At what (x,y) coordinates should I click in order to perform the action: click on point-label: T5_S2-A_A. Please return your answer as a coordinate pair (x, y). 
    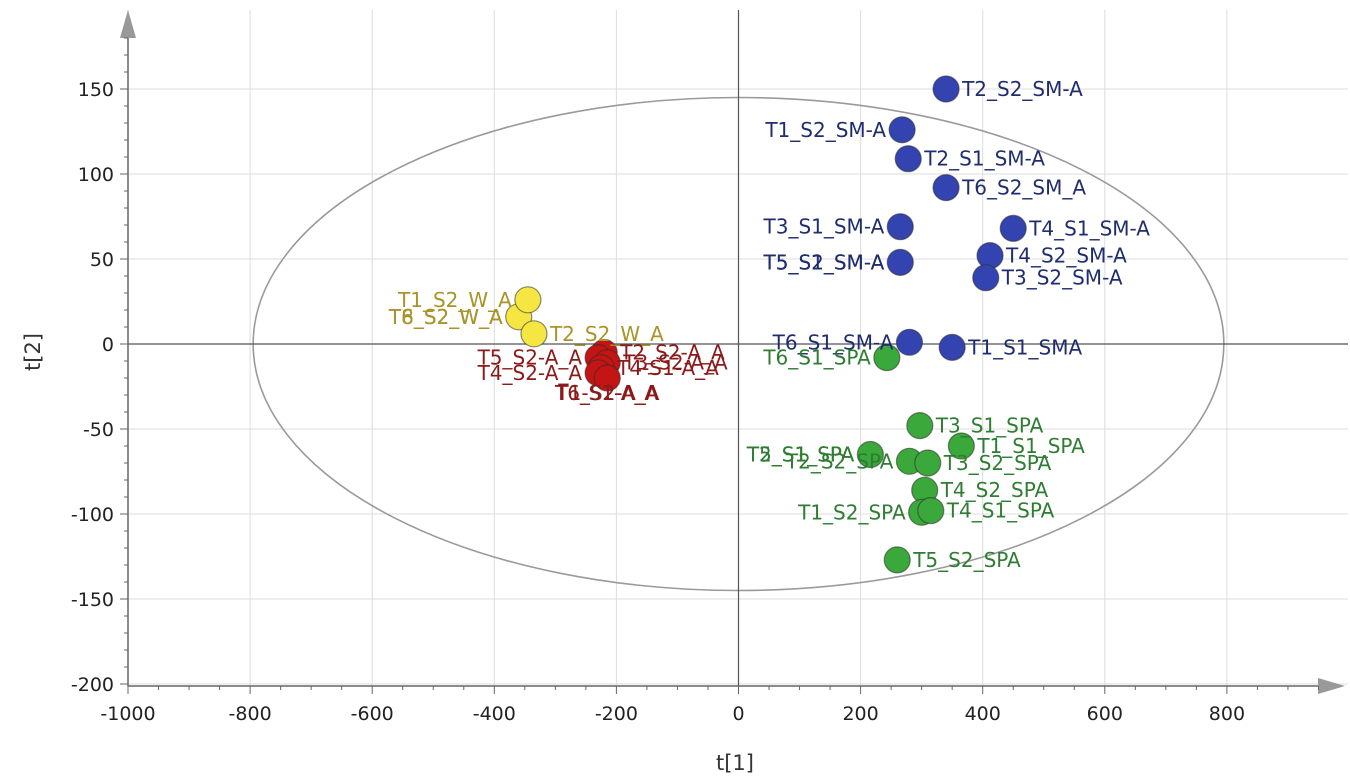
    Looking at the image, I should click on (530, 358).